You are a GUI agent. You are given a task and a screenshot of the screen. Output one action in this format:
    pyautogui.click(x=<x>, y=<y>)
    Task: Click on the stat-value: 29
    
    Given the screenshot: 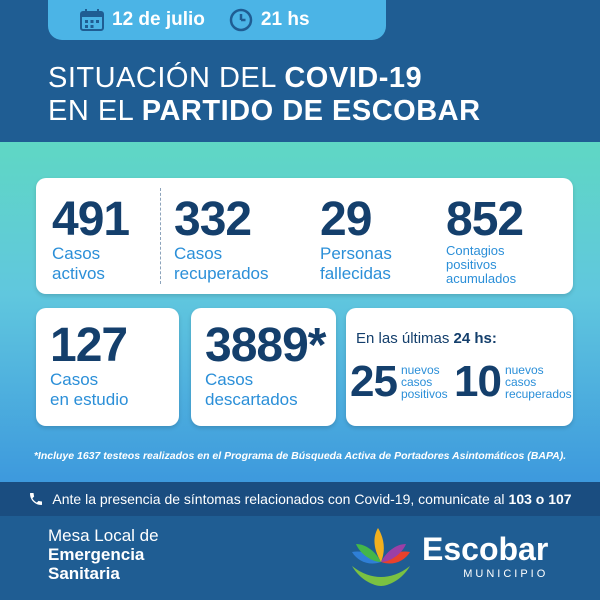 What is the action you would take?
    pyautogui.click(x=346, y=219)
    